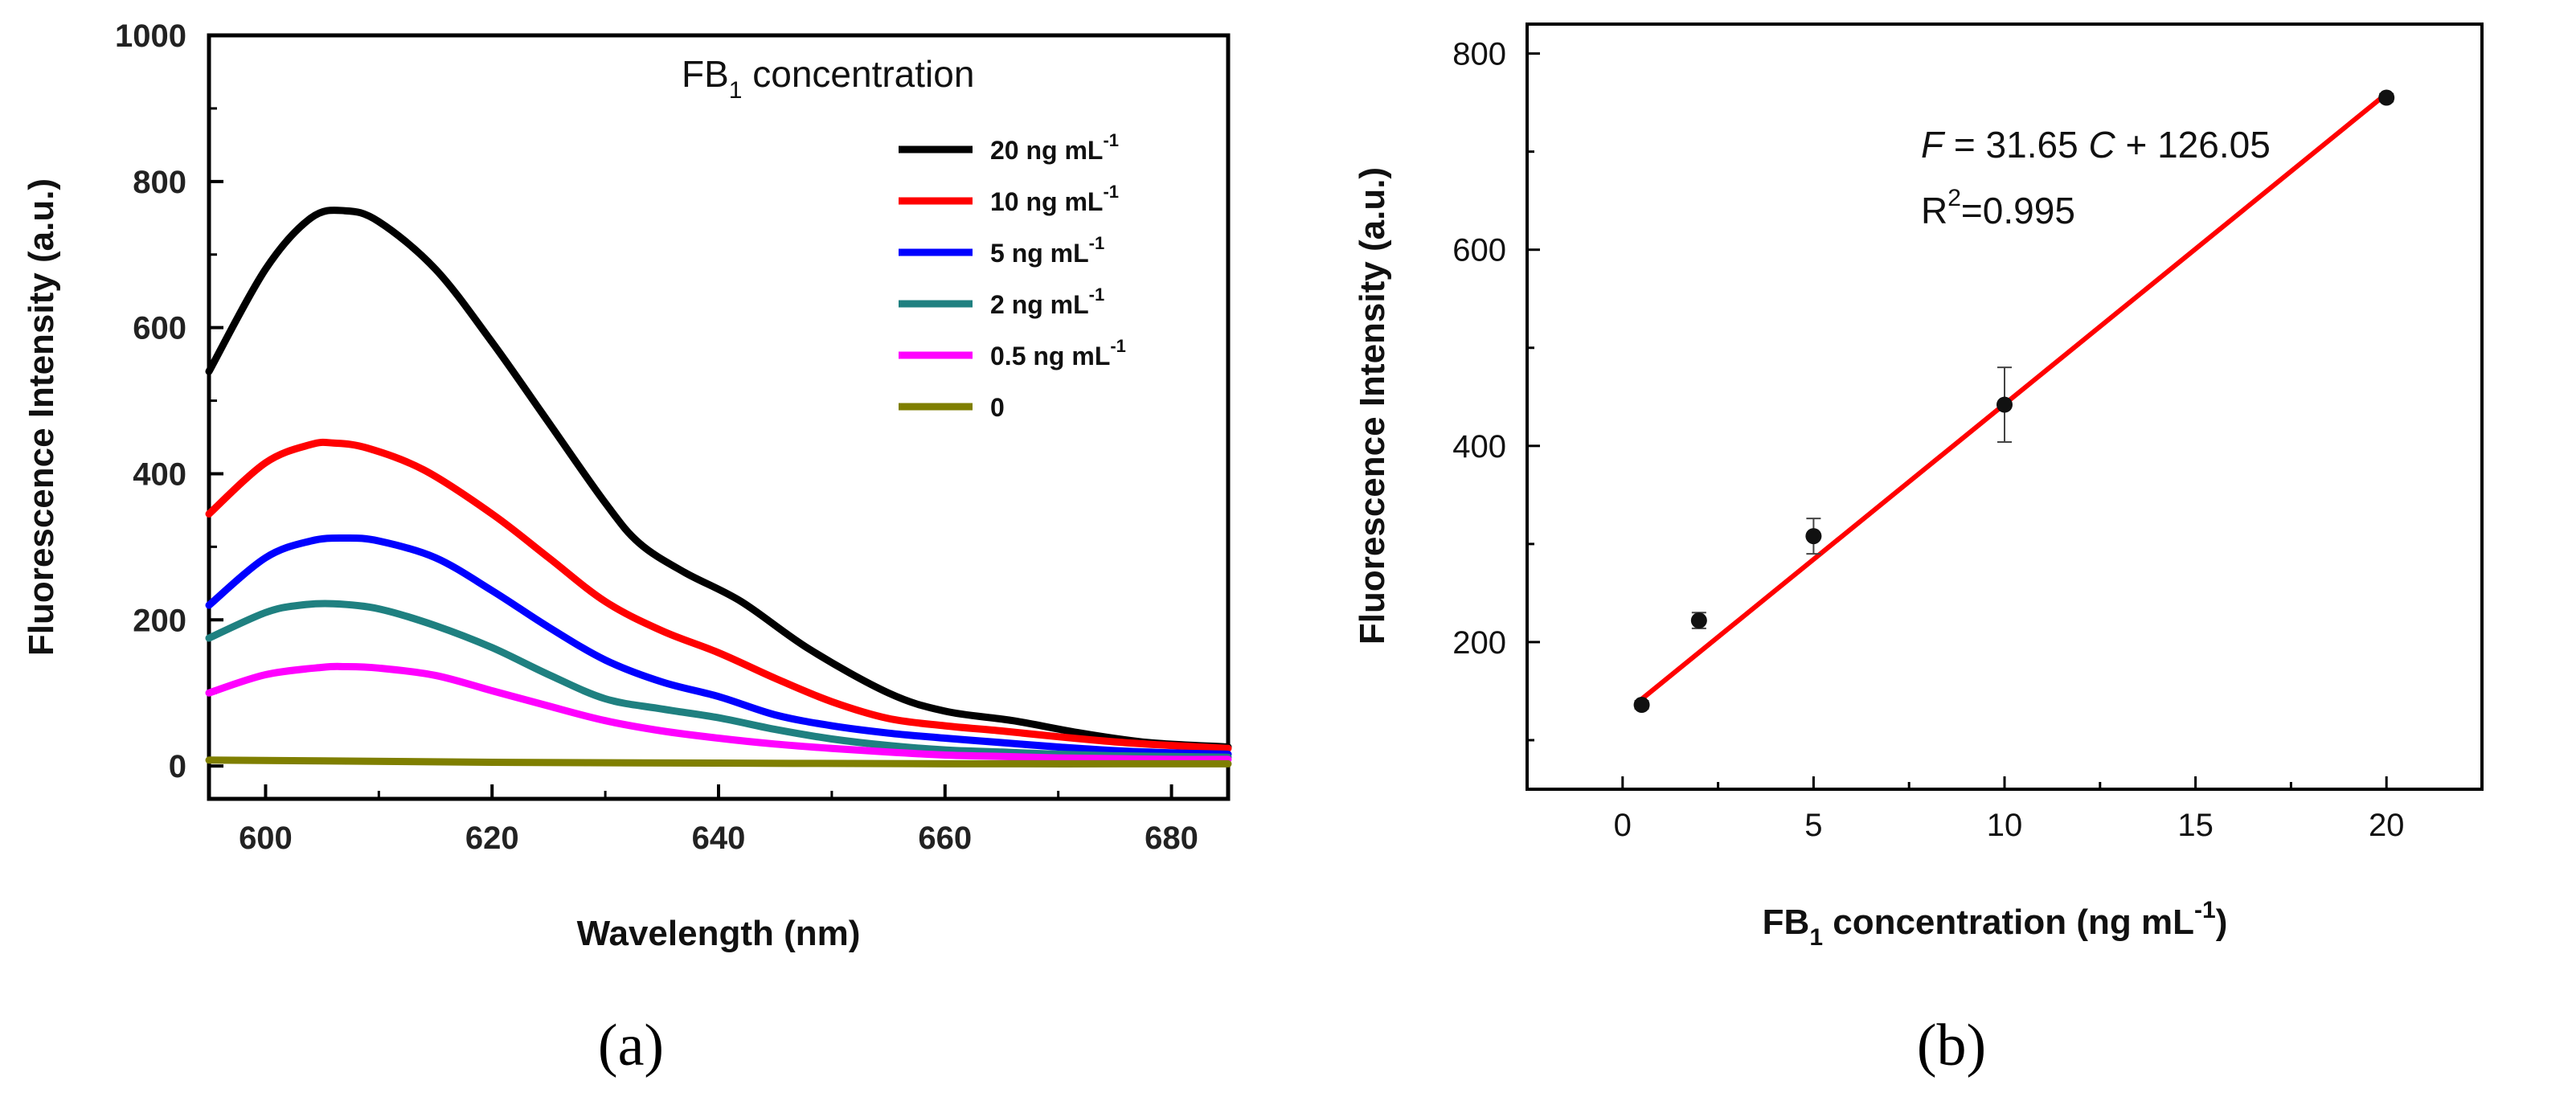 The height and width of the screenshot is (1093, 2576). I want to click on panel-b-x-ticks: 0 5 10 15 20, so click(2009, 809).